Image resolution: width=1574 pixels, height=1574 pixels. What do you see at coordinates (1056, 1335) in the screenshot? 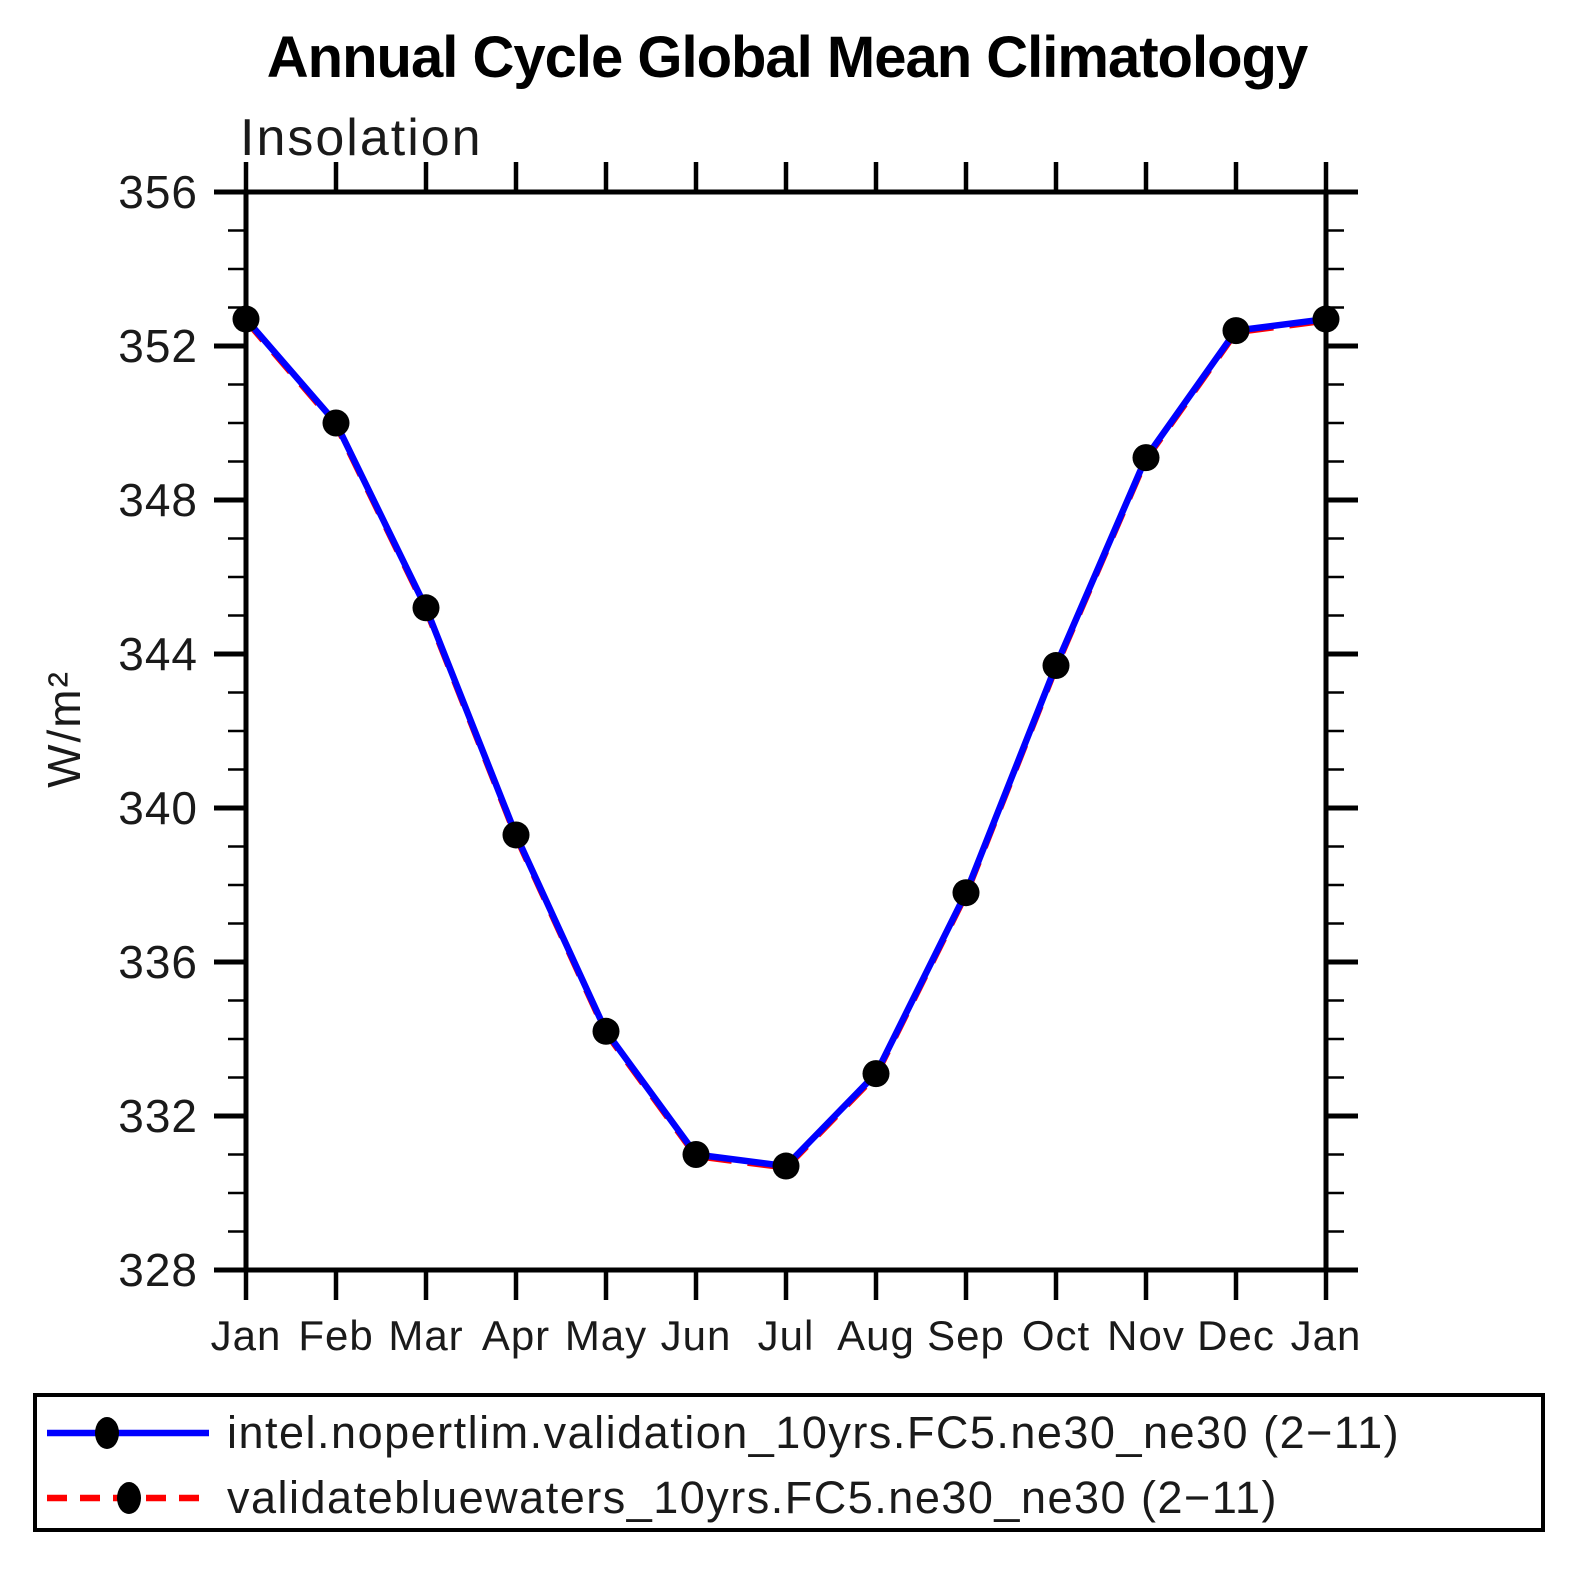
I see `x-tick-label: Oct` at bounding box center [1056, 1335].